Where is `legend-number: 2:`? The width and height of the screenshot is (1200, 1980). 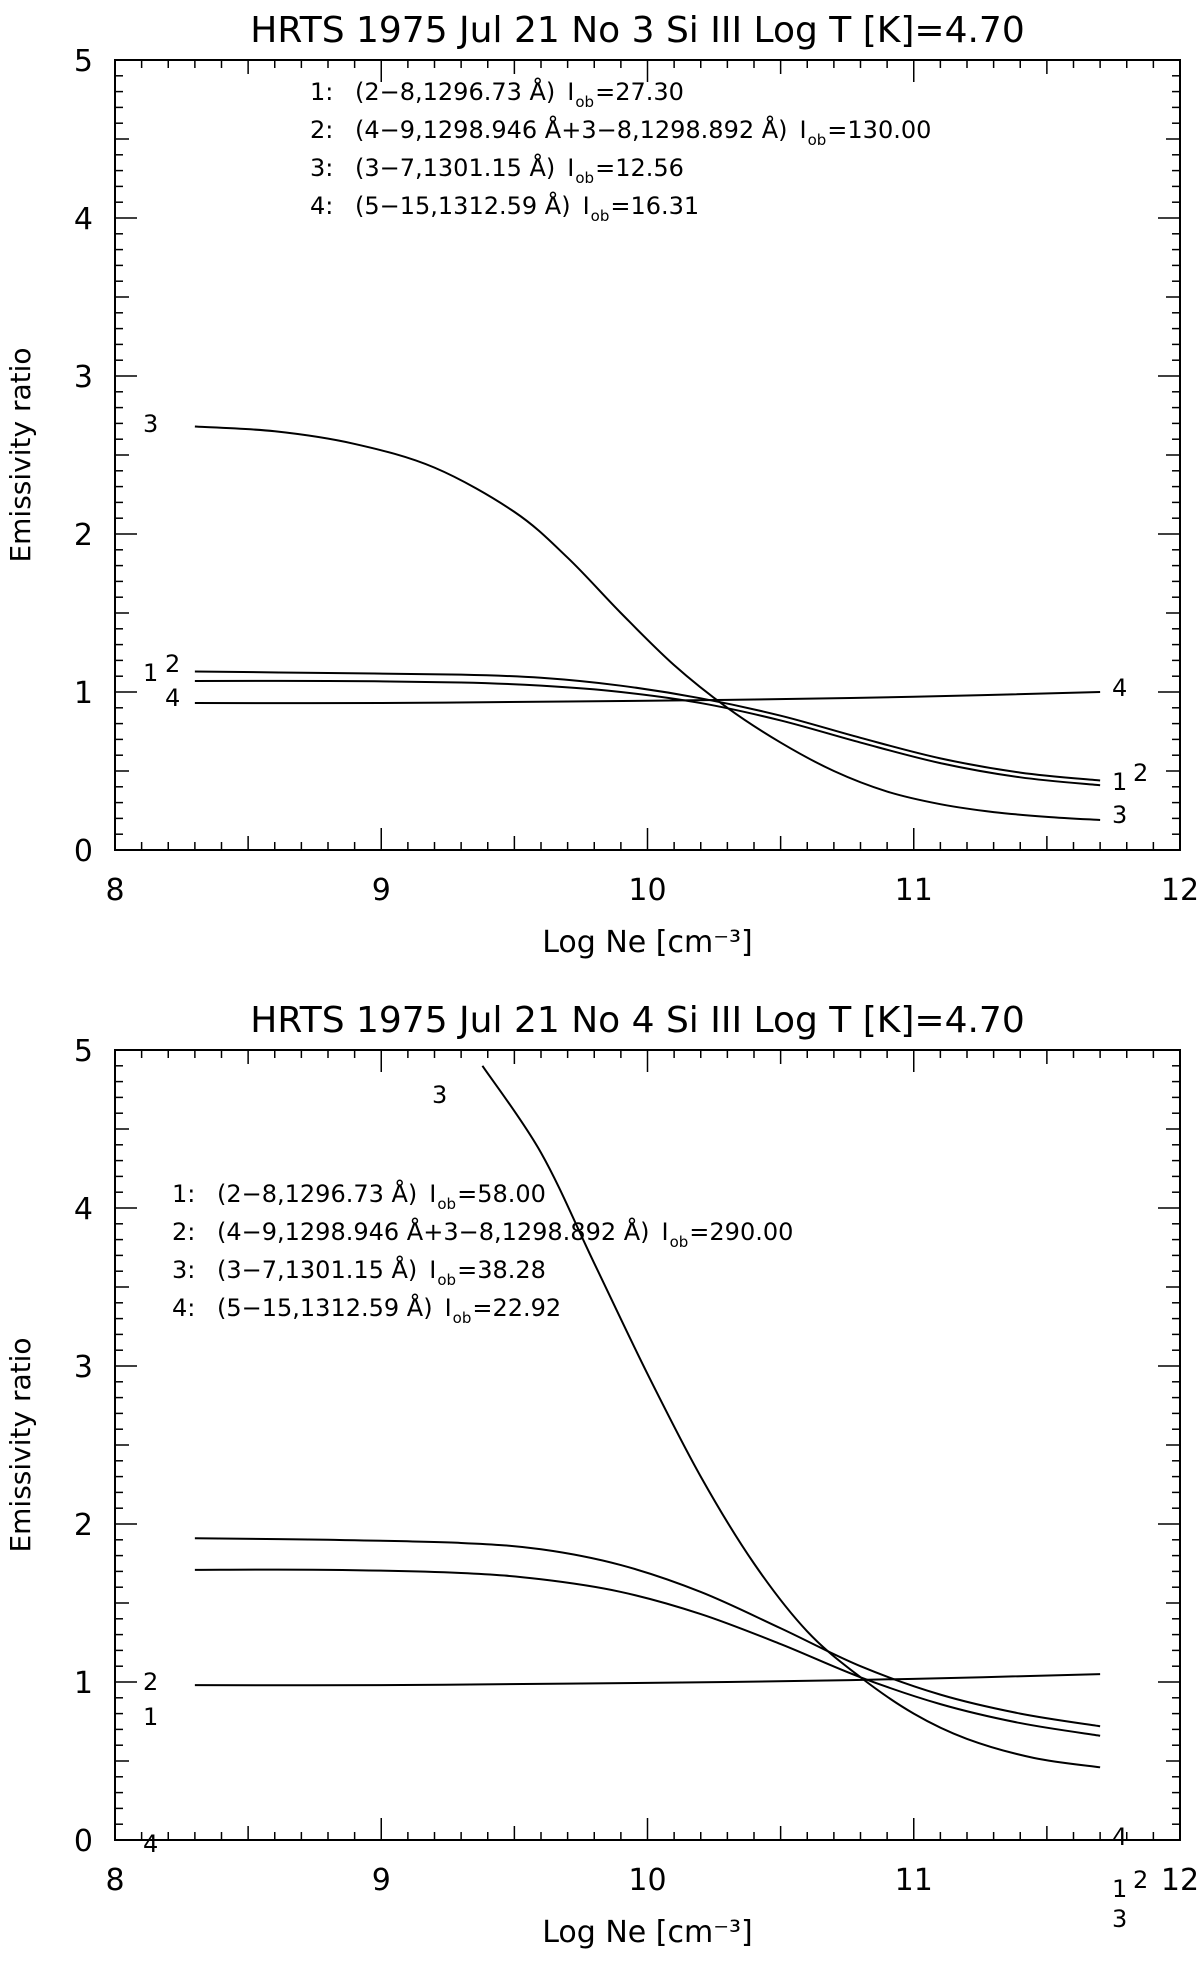 legend-number: 2: is located at coordinates (321, 130).